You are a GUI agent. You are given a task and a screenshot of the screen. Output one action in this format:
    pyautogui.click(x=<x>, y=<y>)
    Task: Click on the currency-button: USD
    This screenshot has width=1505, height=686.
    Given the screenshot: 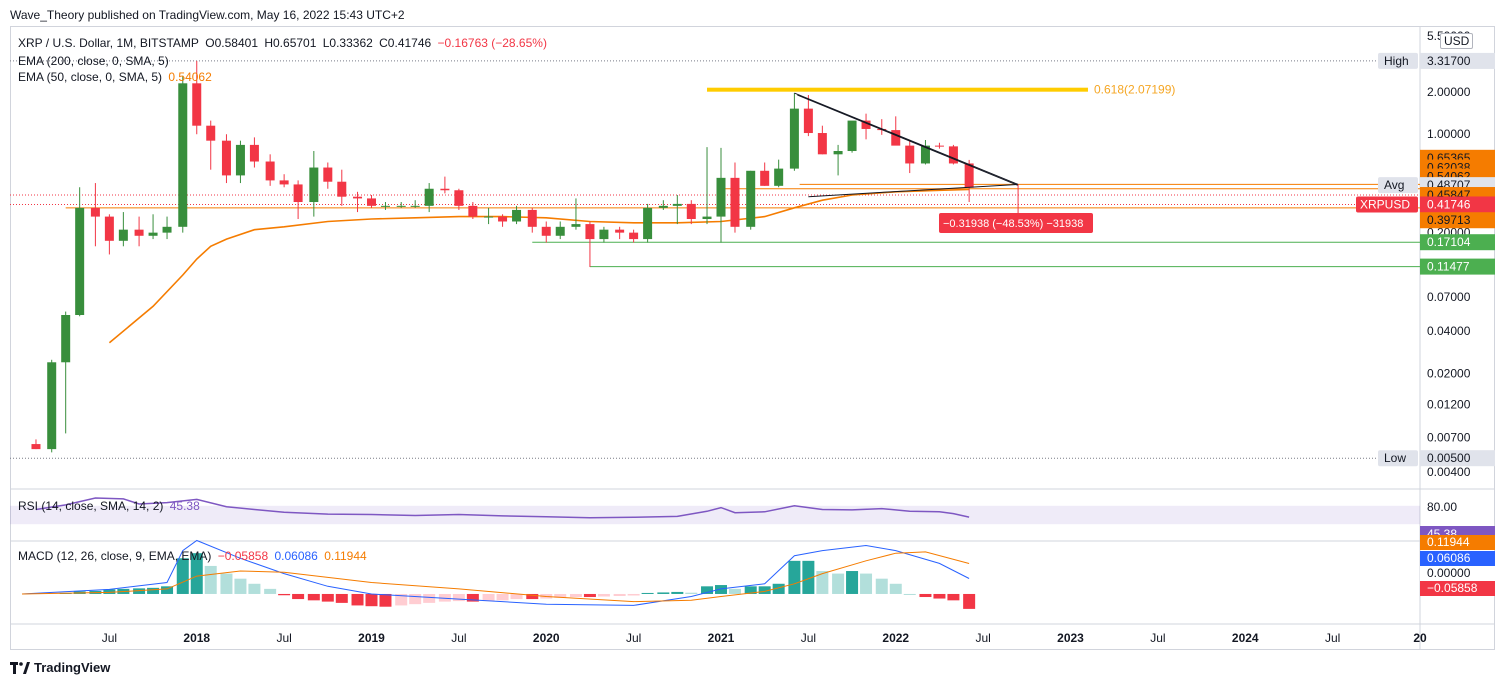 What is the action you would take?
    pyautogui.click(x=1456, y=41)
    